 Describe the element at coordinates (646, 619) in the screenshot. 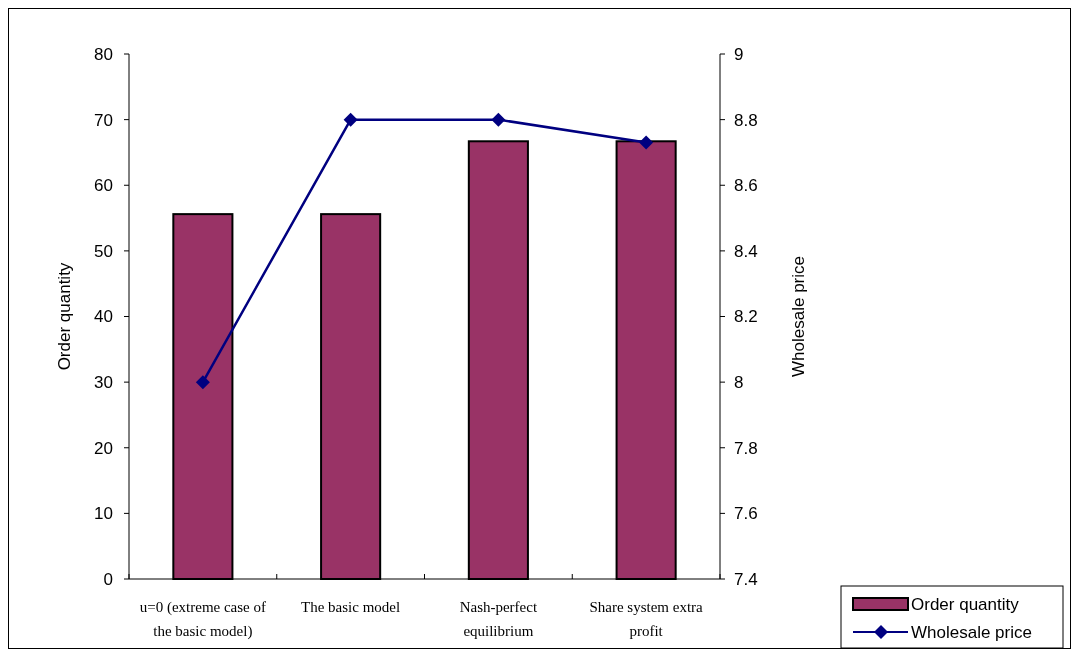

I see `x-tick-label: Share system extra profit` at that location.